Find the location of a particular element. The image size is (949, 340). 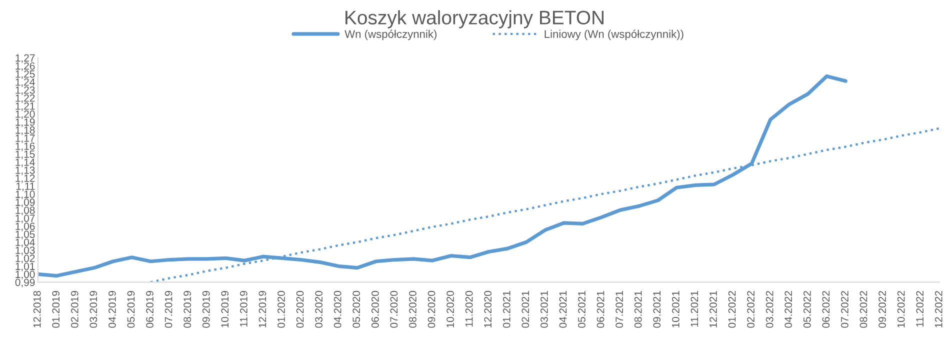

x-tick-label: 03.2021 is located at coordinates (544, 309).